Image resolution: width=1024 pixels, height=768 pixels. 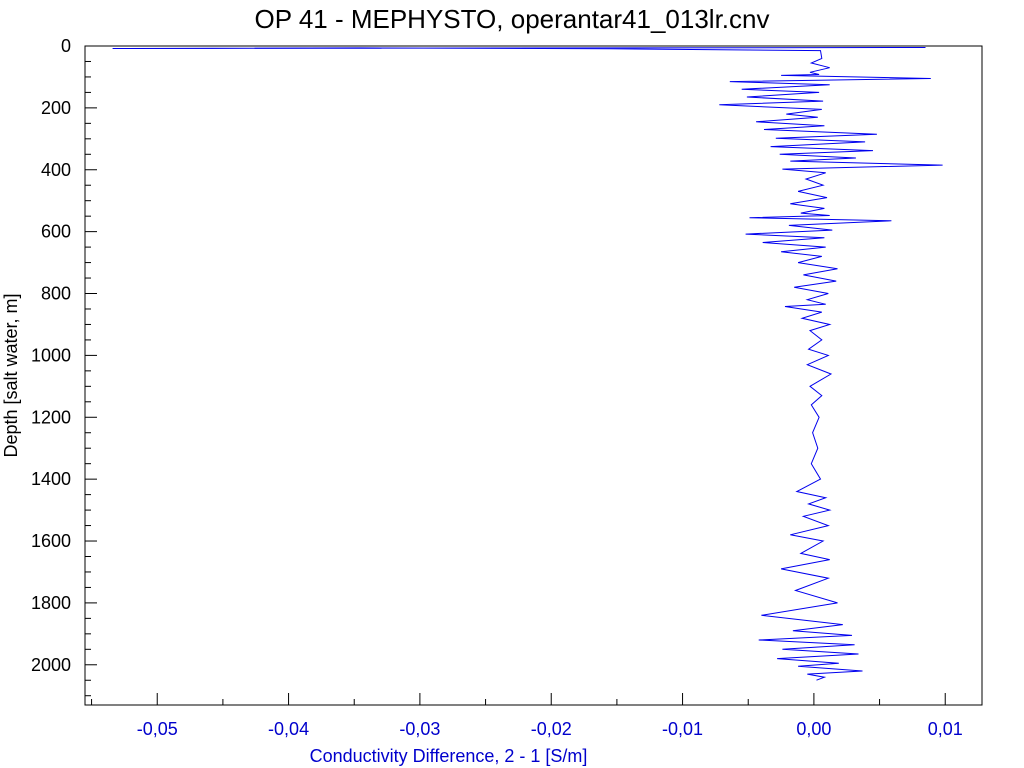 What do you see at coordinates (51, 479) in the screenshot?
I see `y-tick-label: 1400` at bounding box center [51, 479].